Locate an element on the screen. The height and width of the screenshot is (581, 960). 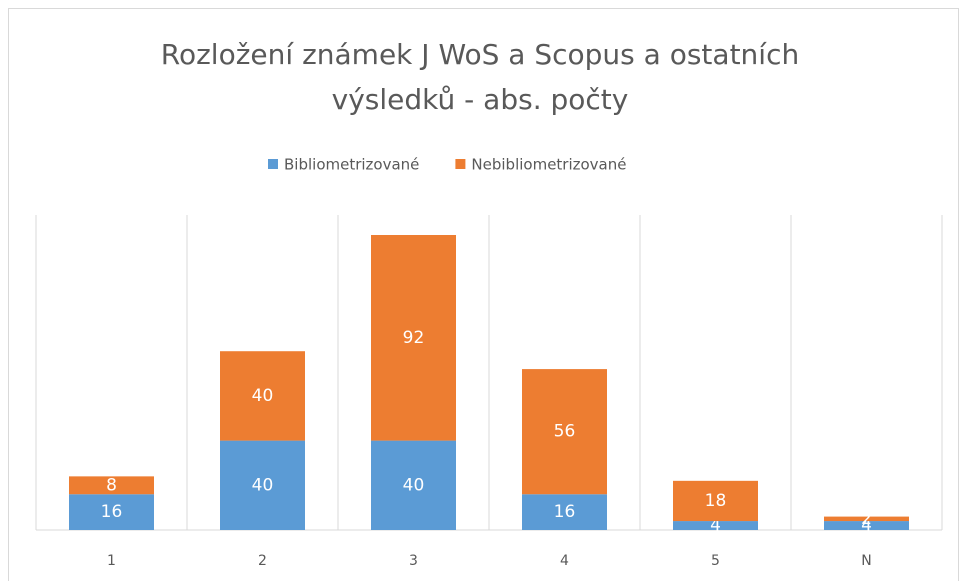
x-tick-label: 2 is located at coordinates (262, 561).